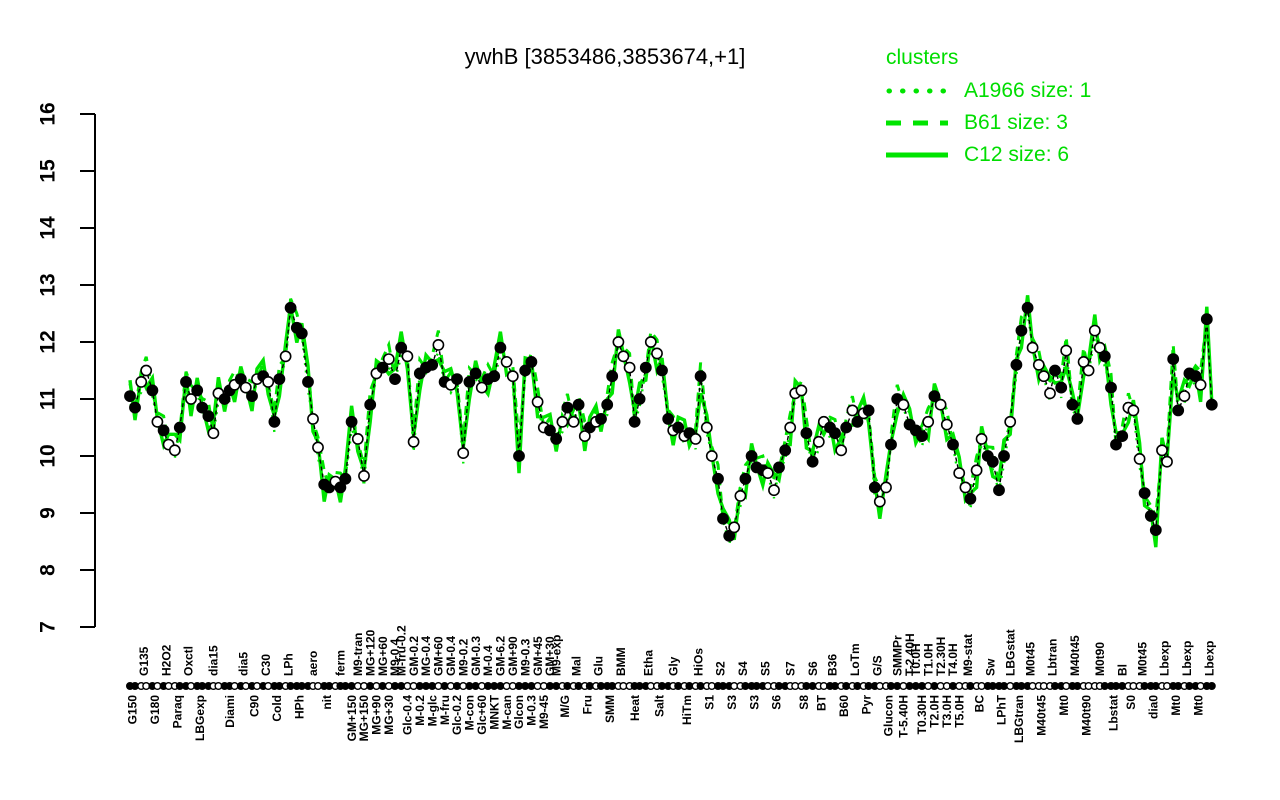 This screenshot has width=1280, height=800. What do you see at coordinates (47, 171) in the screenshot?
I see `y-tick-label: 15` at bounding box center [47, 171].